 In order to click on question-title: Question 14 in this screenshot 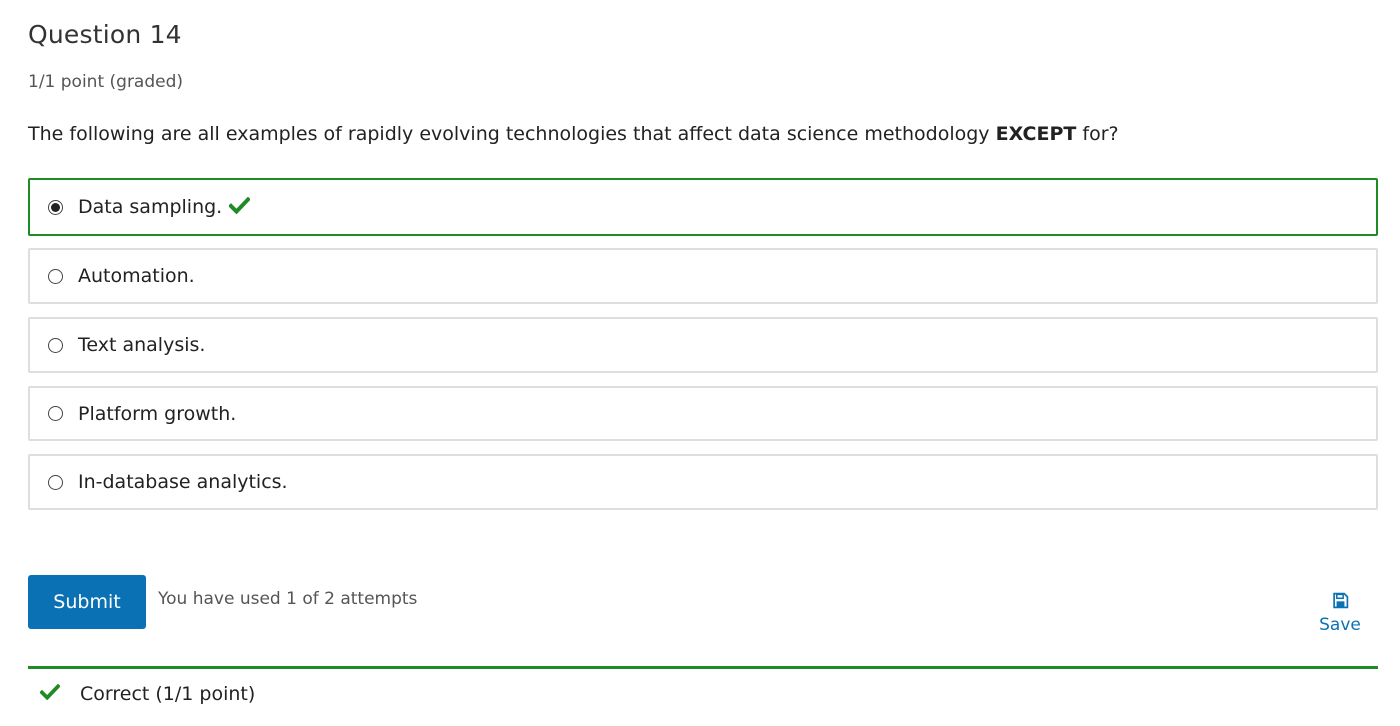, I will do `click(105, 34)`.